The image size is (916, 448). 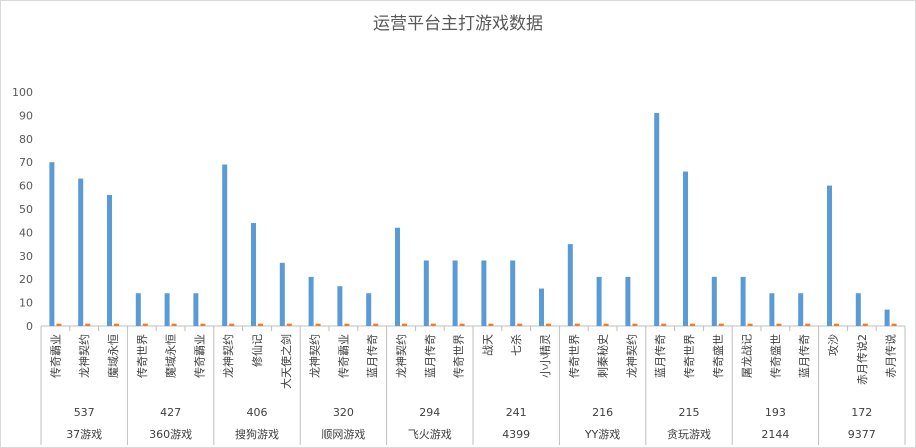 What do you see at coordinates (602, 412) in the screenshot?
I see `group-count-label: 216` at bounding box center [602, 412].